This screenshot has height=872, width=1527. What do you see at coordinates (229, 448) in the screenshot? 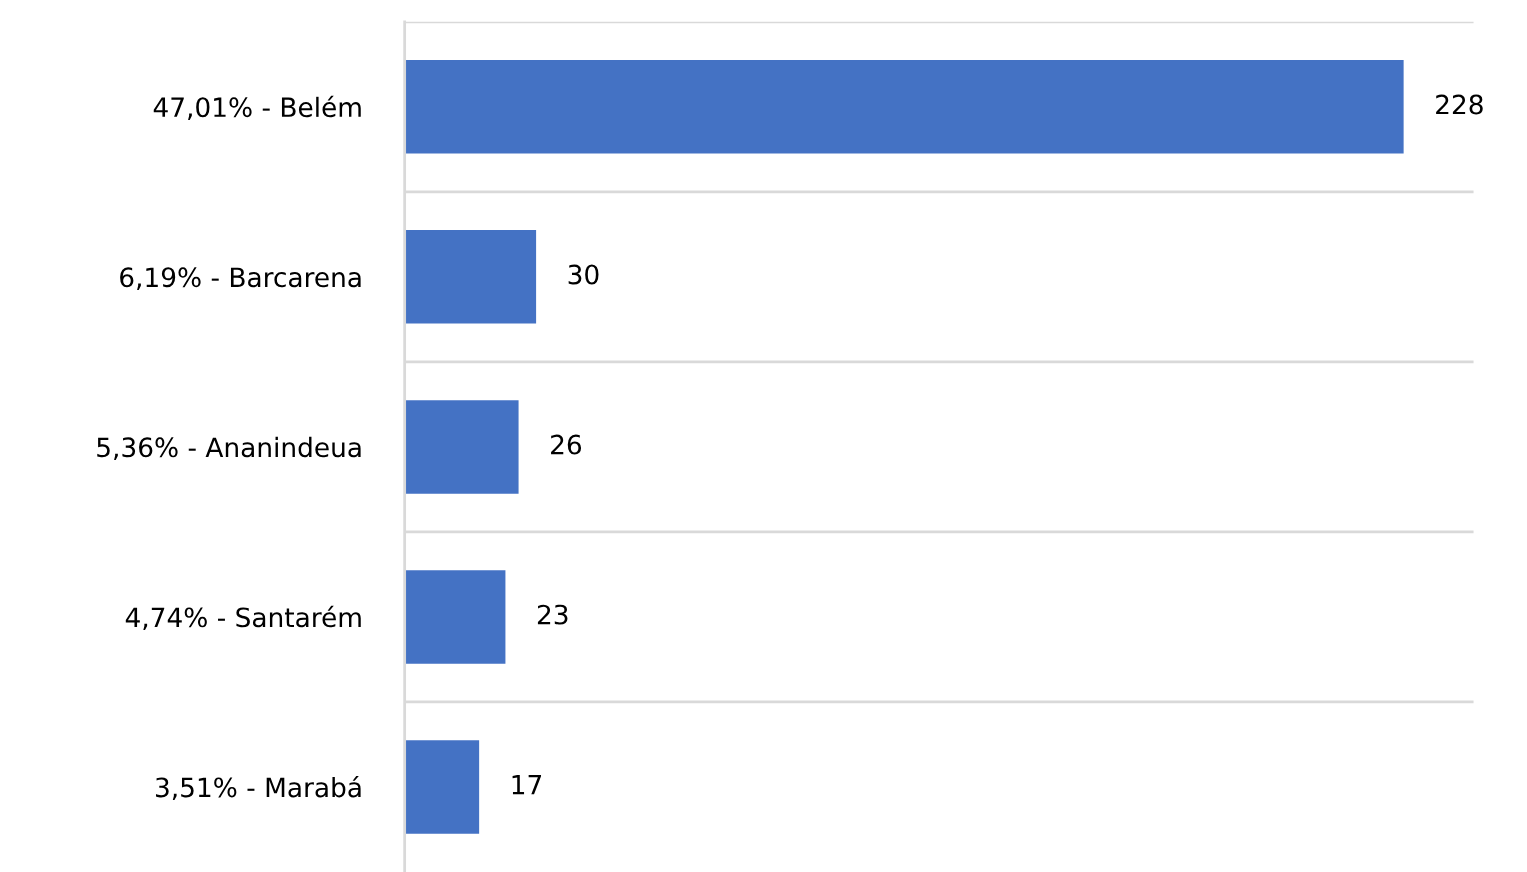
I see `y-tick-label: 5,36% - Ananindeua` at bounding box center [229, 448].